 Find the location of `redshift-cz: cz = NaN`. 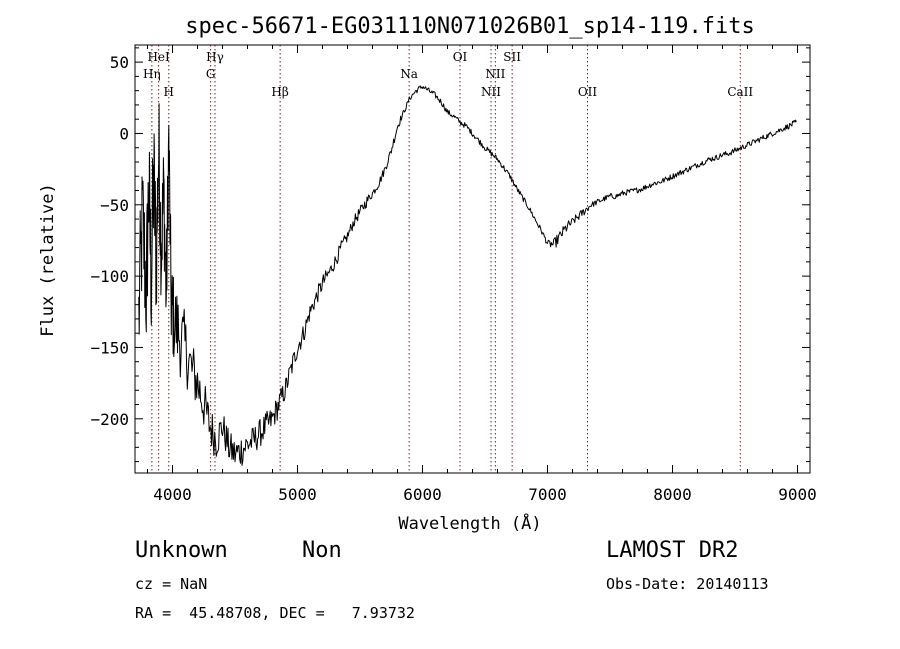

redshift-cz: cz = NaN is located at coordinates (171, 584).